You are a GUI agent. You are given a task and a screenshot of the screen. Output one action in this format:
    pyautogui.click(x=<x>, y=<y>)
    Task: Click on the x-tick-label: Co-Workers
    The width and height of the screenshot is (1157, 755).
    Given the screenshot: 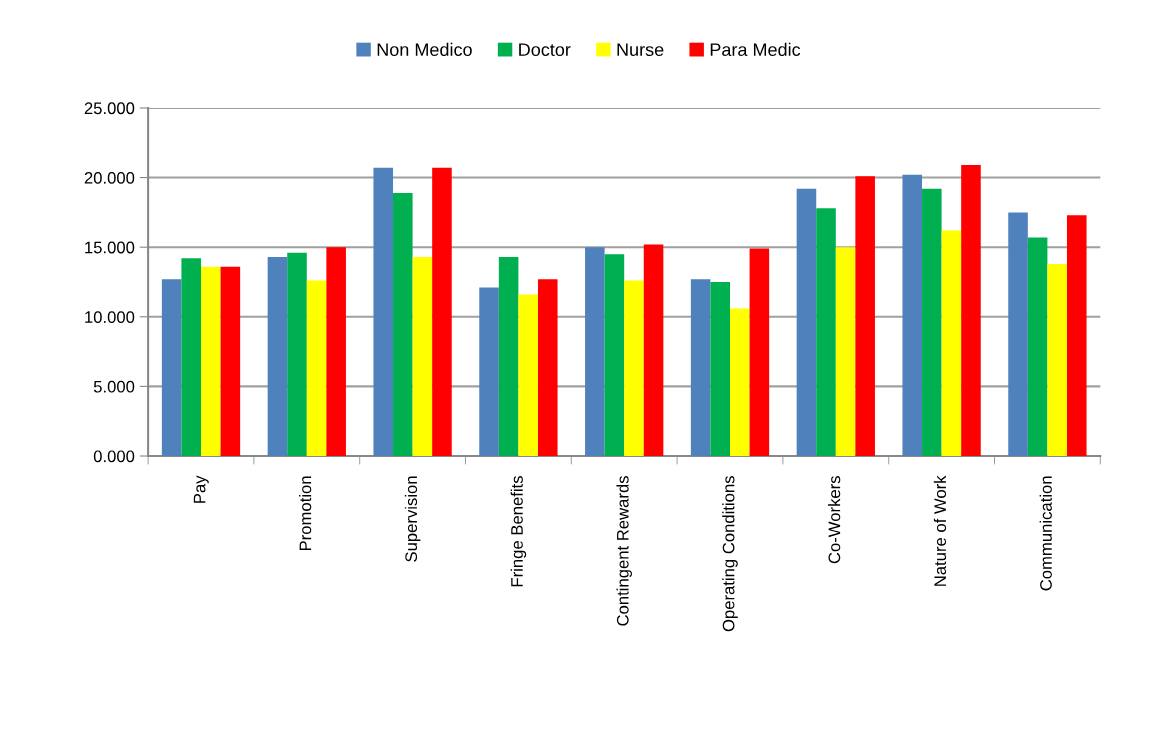 What is the action you would take?
    pyautogui.click(x=834, y=520)
    